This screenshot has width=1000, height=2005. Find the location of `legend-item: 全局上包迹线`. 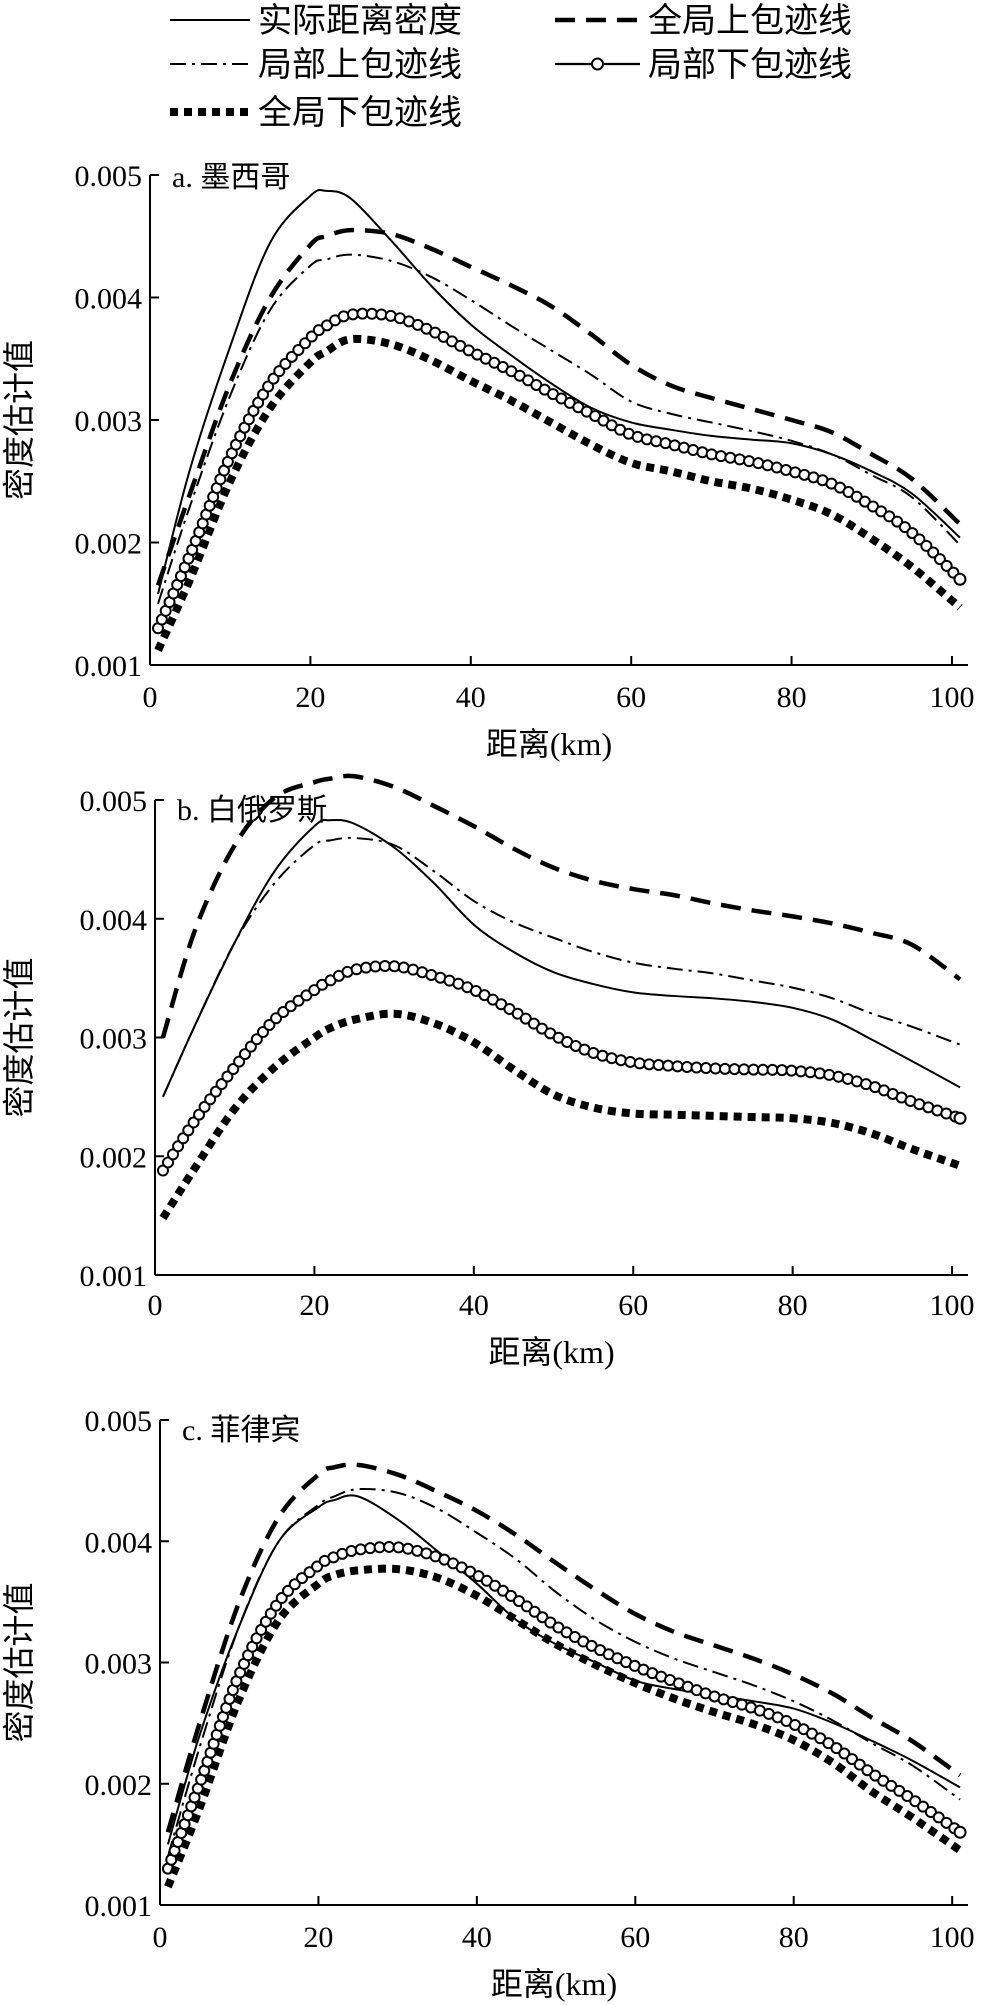

legend-item: 全局上包迹线 is located at coordinates (703, 21).